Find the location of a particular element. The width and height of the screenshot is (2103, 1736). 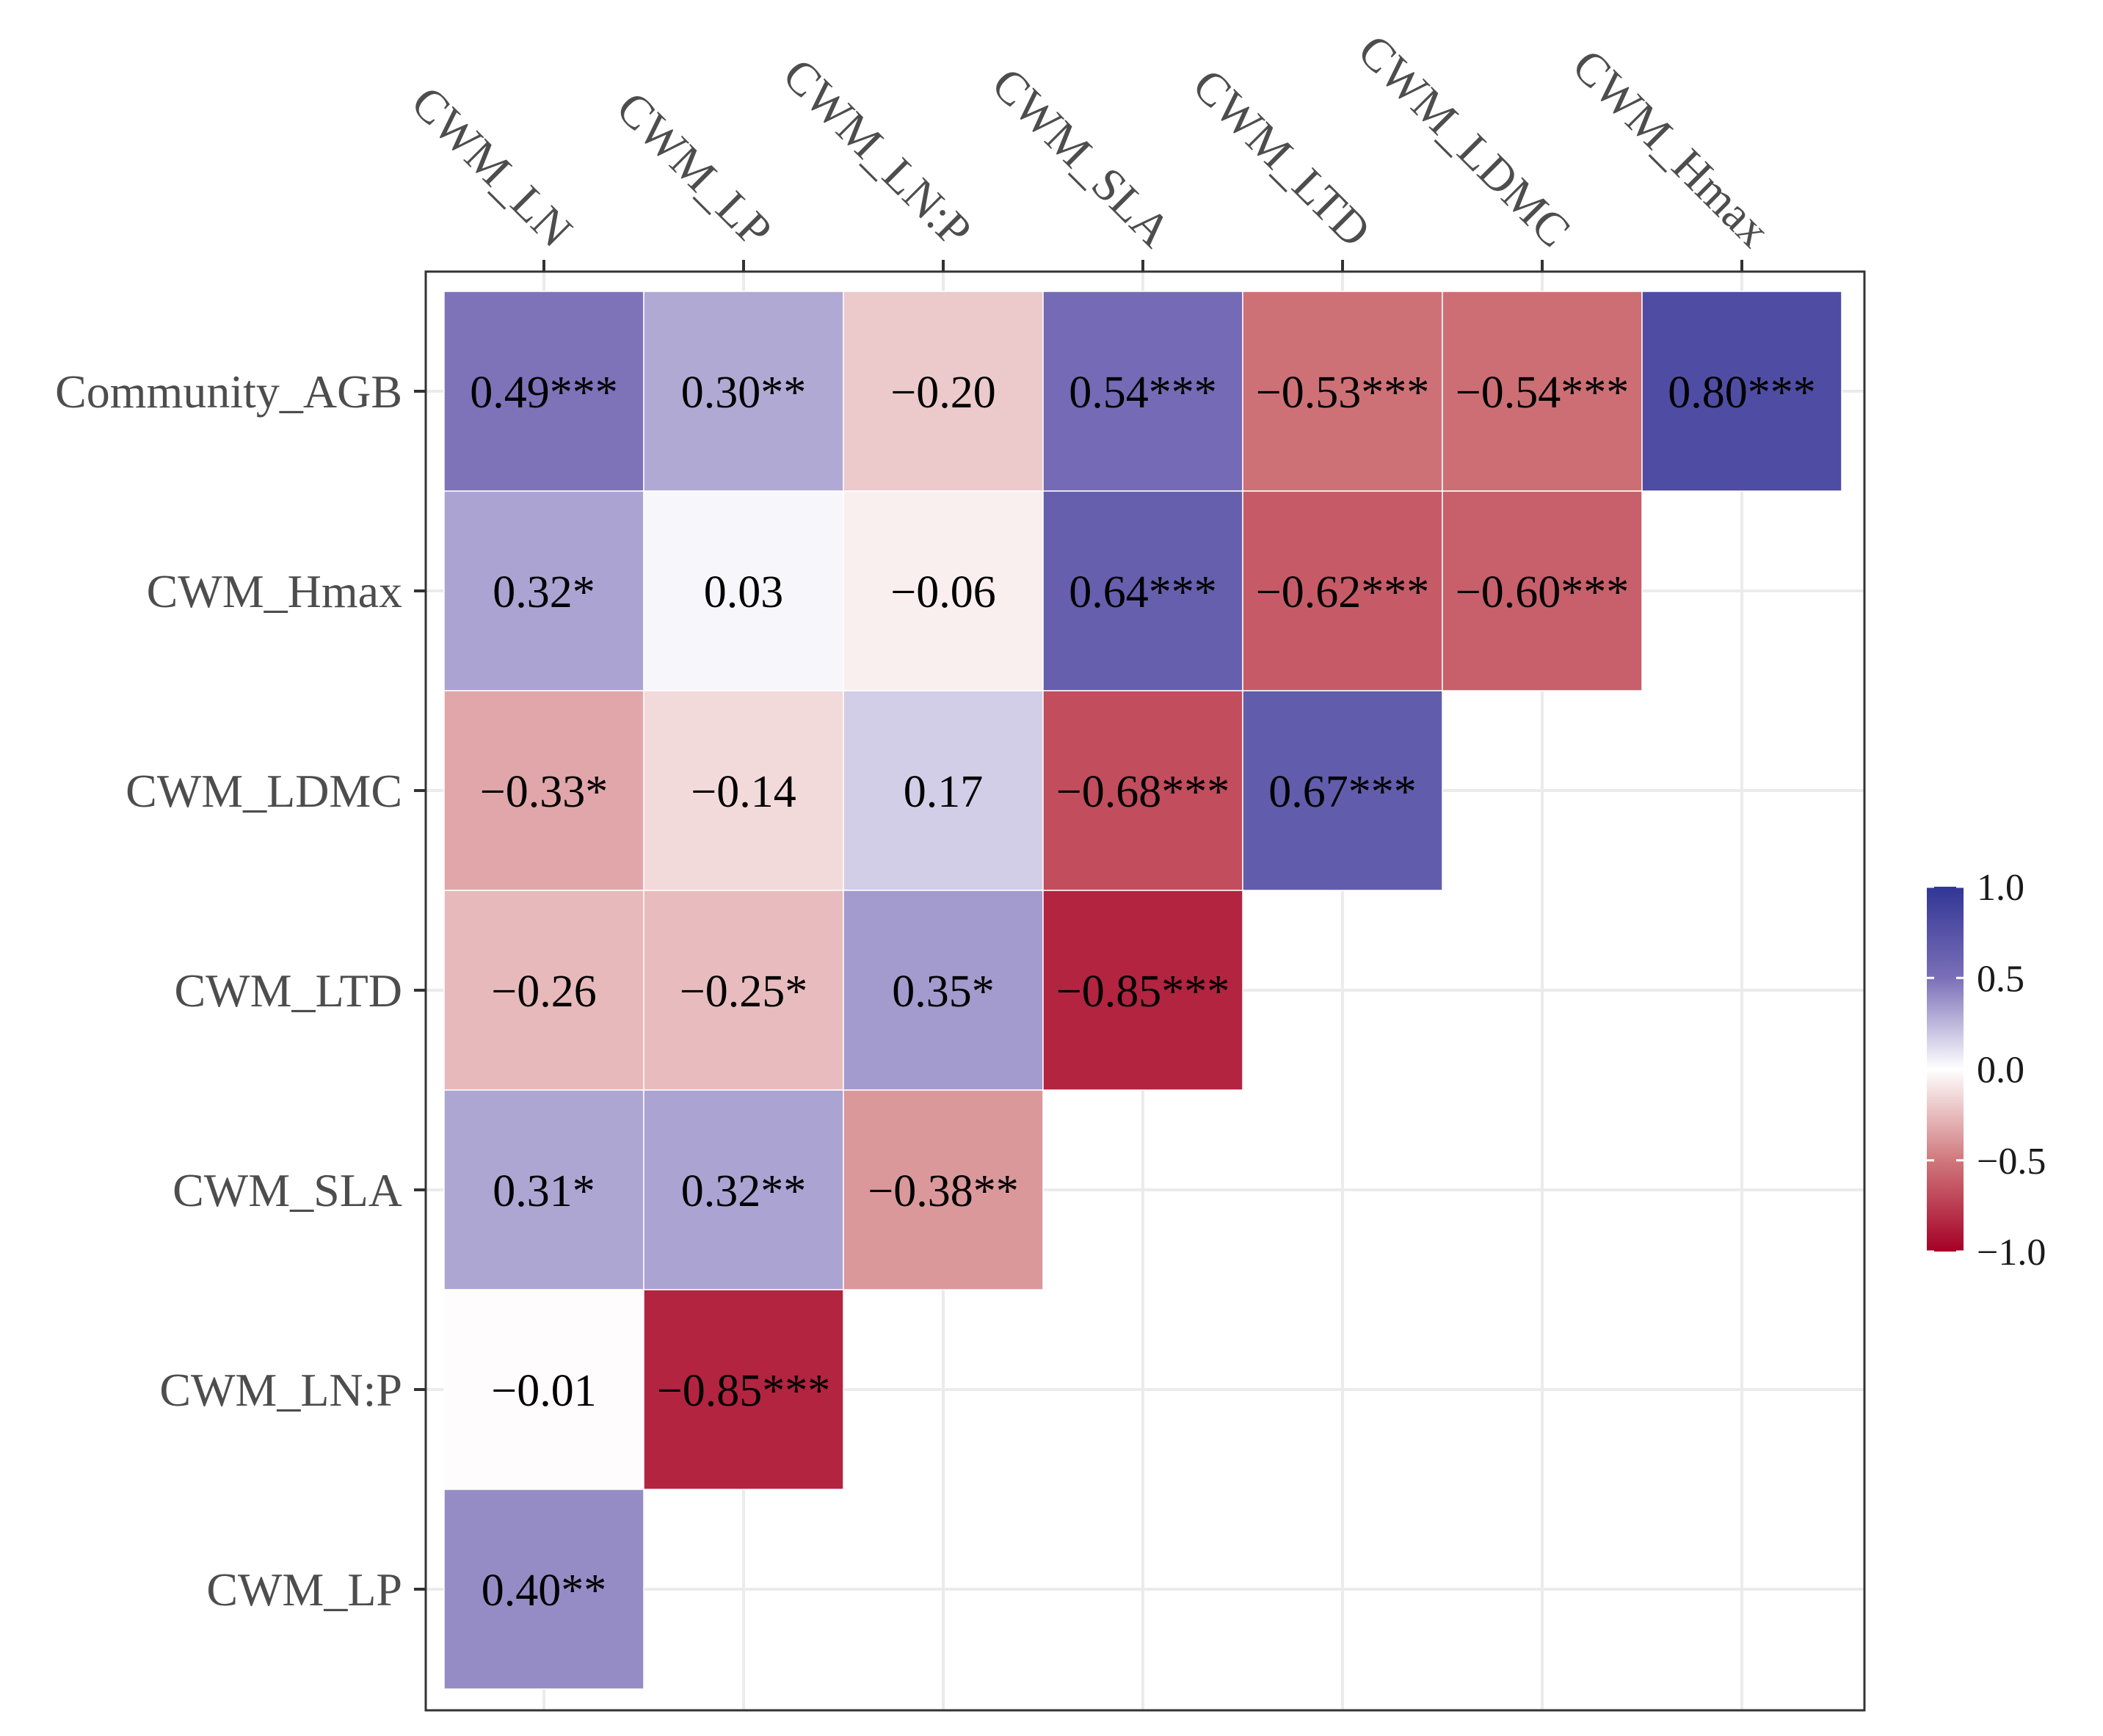

x-axis-tick-label: CWM_LN:P is located at coordinates (877, 152).